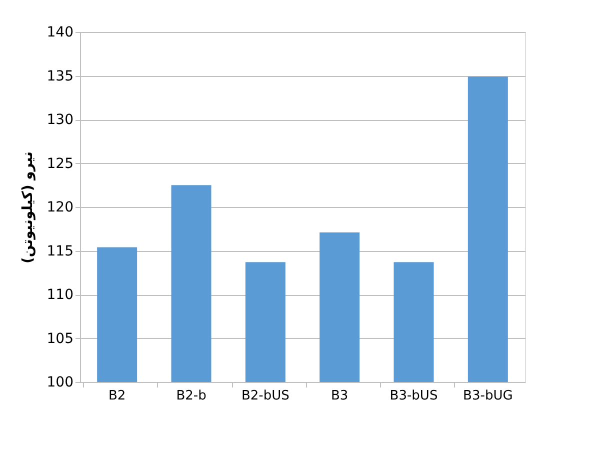 The height and width of the screenshot is (452, 616). What do you see at coordinates (60, 295) in the screenshot?
I see `y-tick-label: 110` at bounding box center [60, 295].